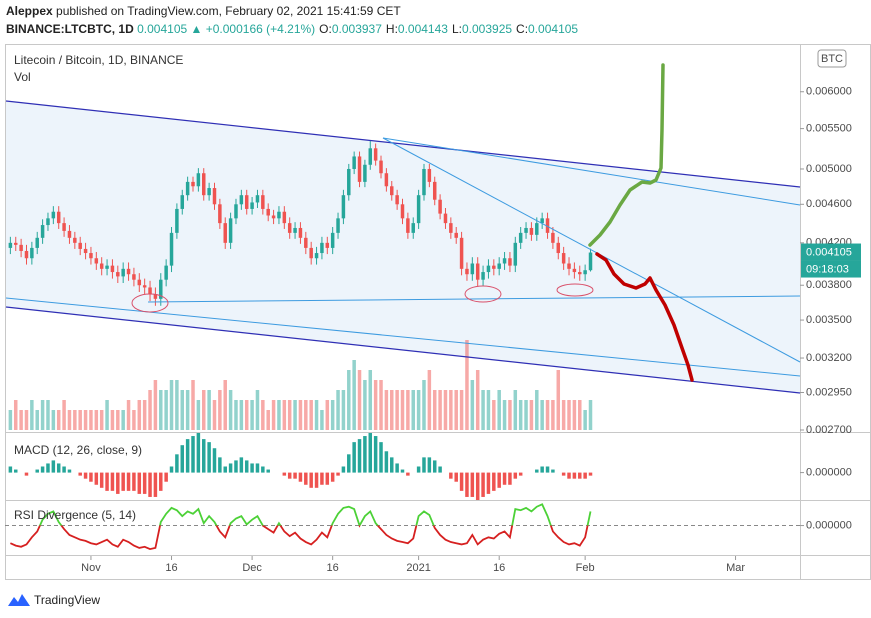 The width and height of the screenshot is (871, 618). What do you see at coordinates (418, 568) in the screenshot?
I see `x-tick-label: 2021` at bounding box center [418, 568].